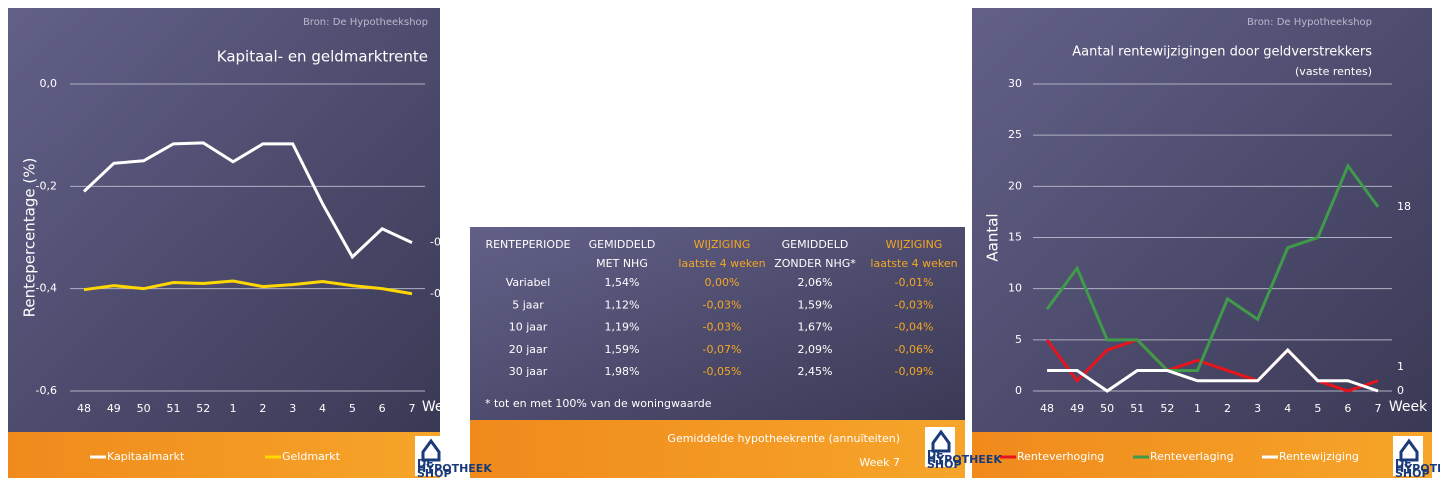 Image resolution: width=1440 pixels, height=487 pixels. I want to click on table-cell: -0,05%, so click(722, 371).